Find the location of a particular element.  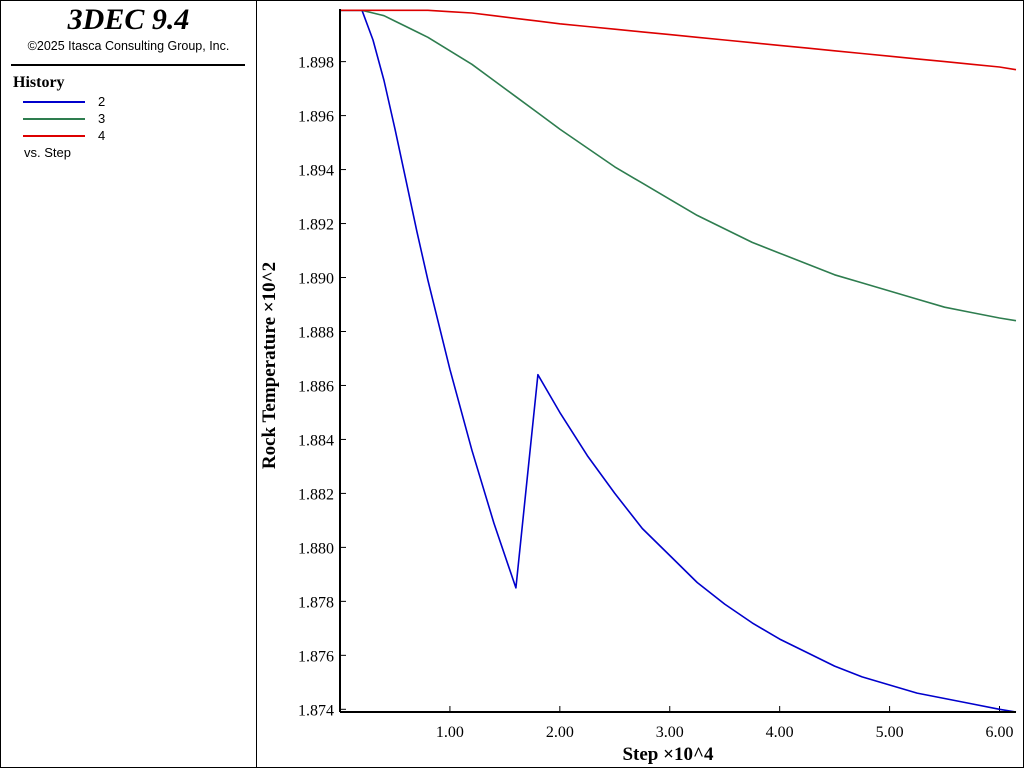

y-axis-title: Rock Temperature ×10^2 is located at coordinates (269, 365).